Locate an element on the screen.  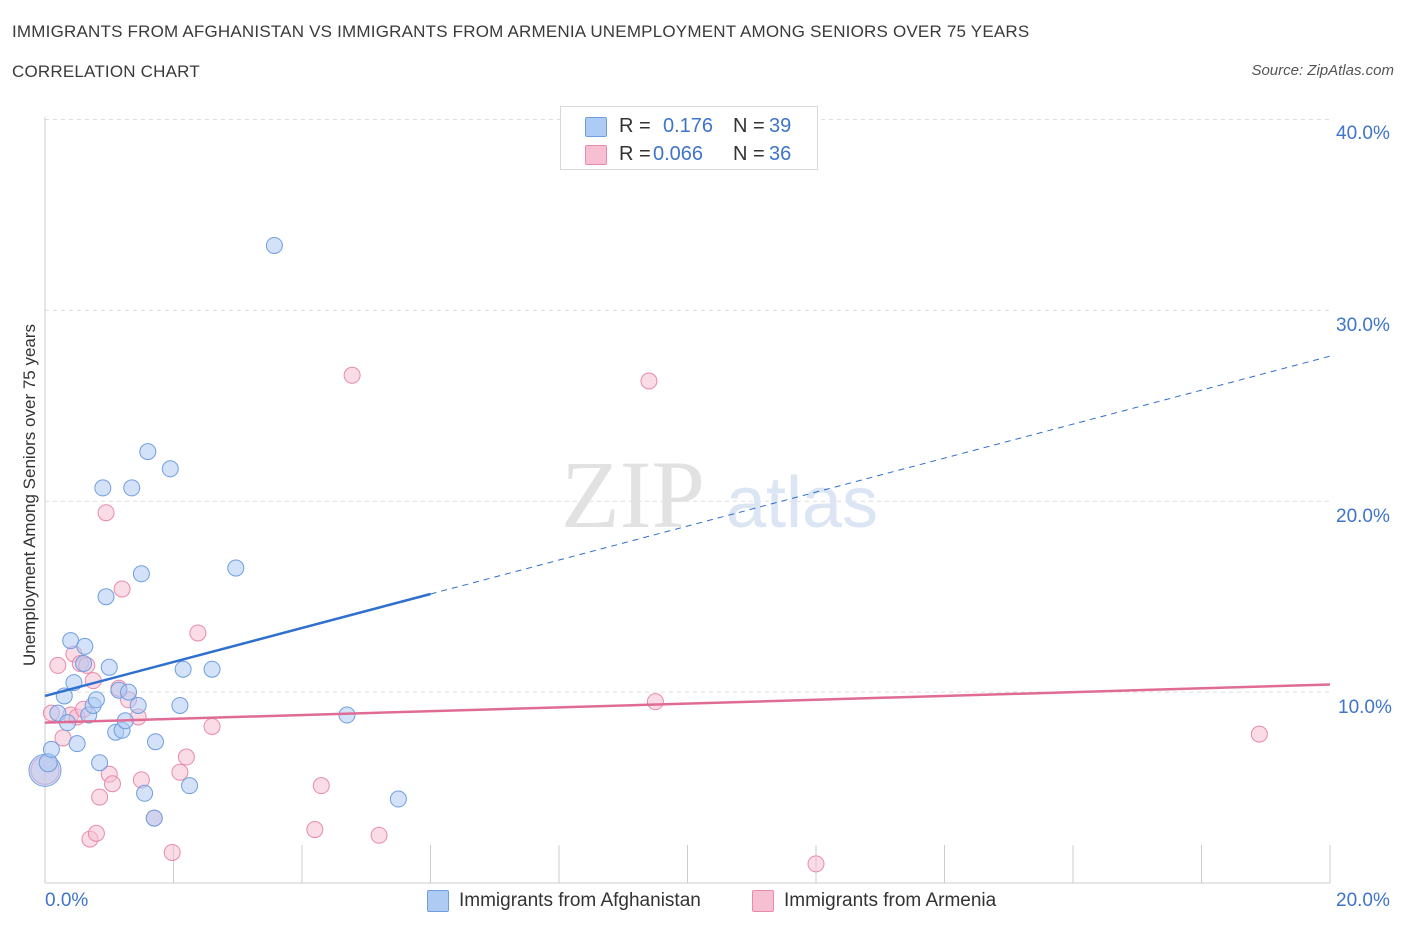
legend-n-value: 39 is located at coordinates (780, 126).